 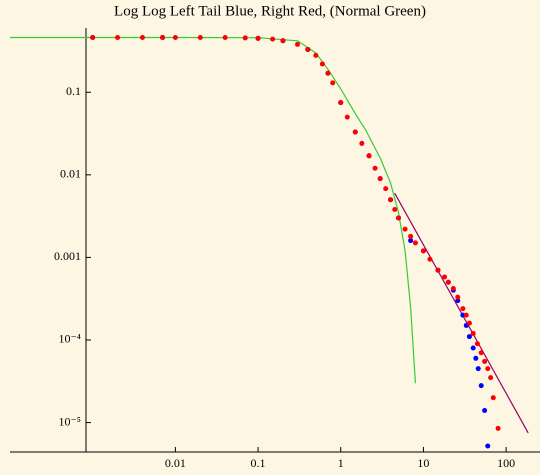 What do you see at coordinates (67, 256) in the screenshot?
I see `y-tick-label: 0.001` at bounding box center [67, 256].